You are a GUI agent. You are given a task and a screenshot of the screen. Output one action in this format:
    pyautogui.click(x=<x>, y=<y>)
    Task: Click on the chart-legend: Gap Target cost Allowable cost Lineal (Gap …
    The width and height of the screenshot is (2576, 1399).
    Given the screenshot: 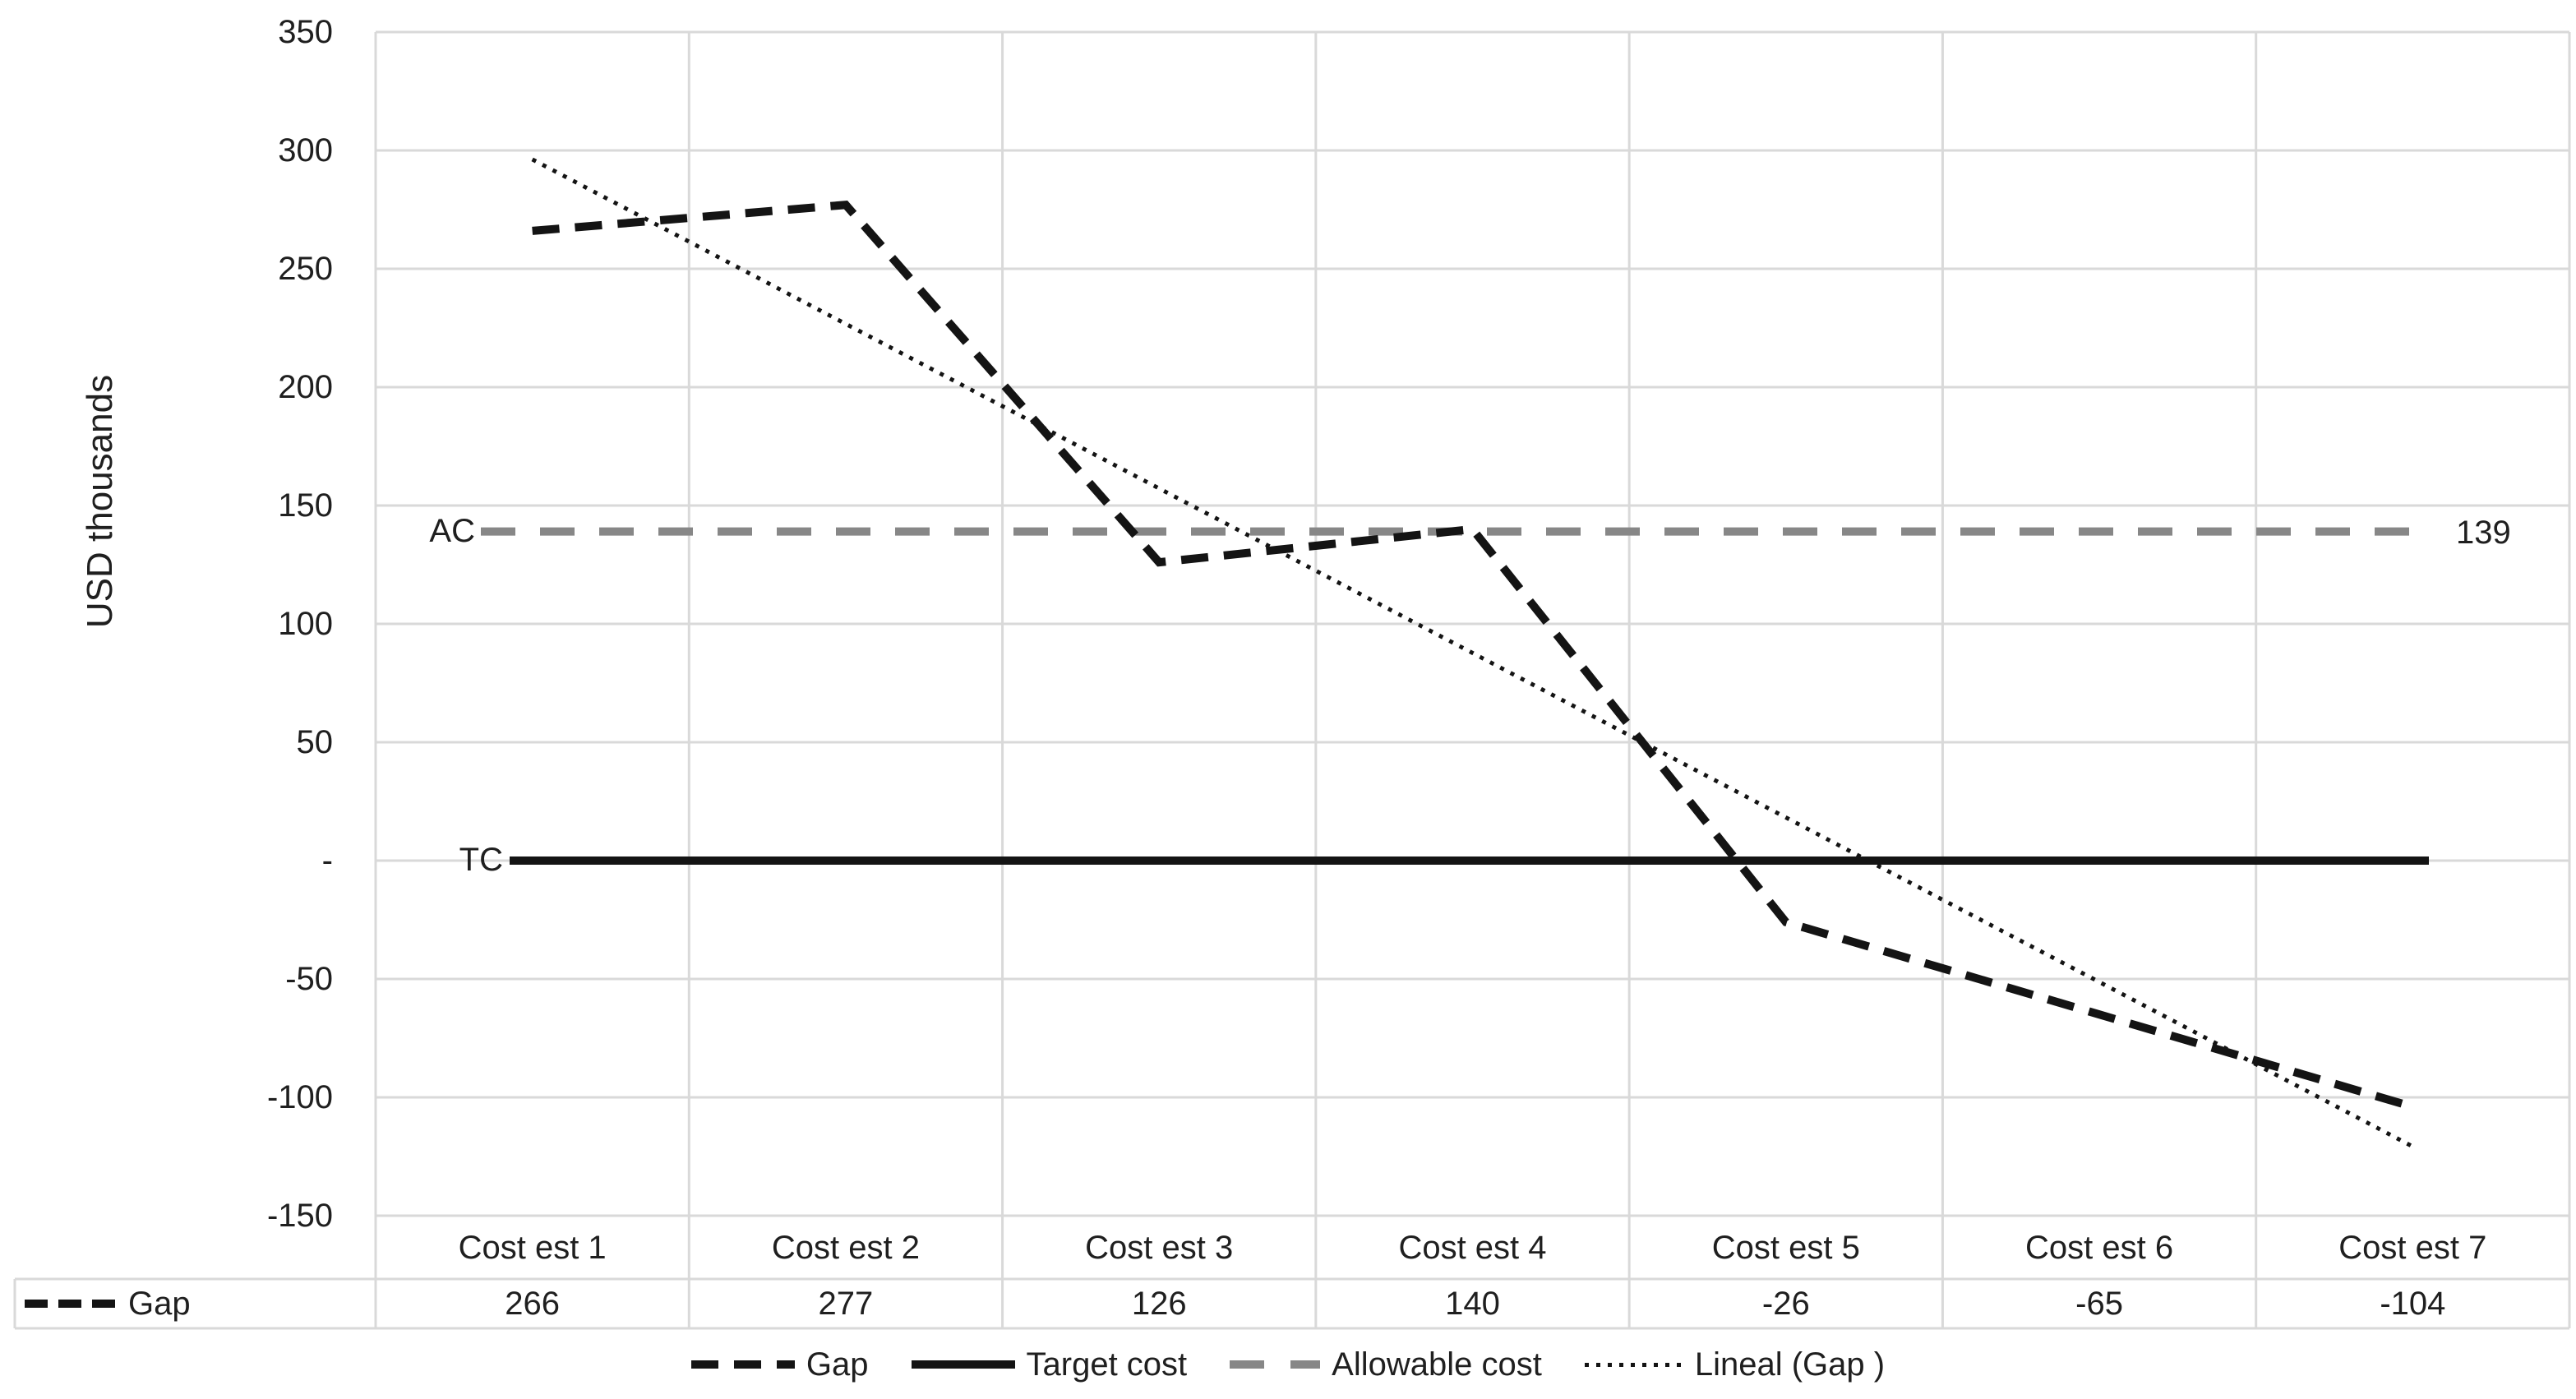 What is the action you would take?
    pyautogui.click(x=1288, y=1364)
    